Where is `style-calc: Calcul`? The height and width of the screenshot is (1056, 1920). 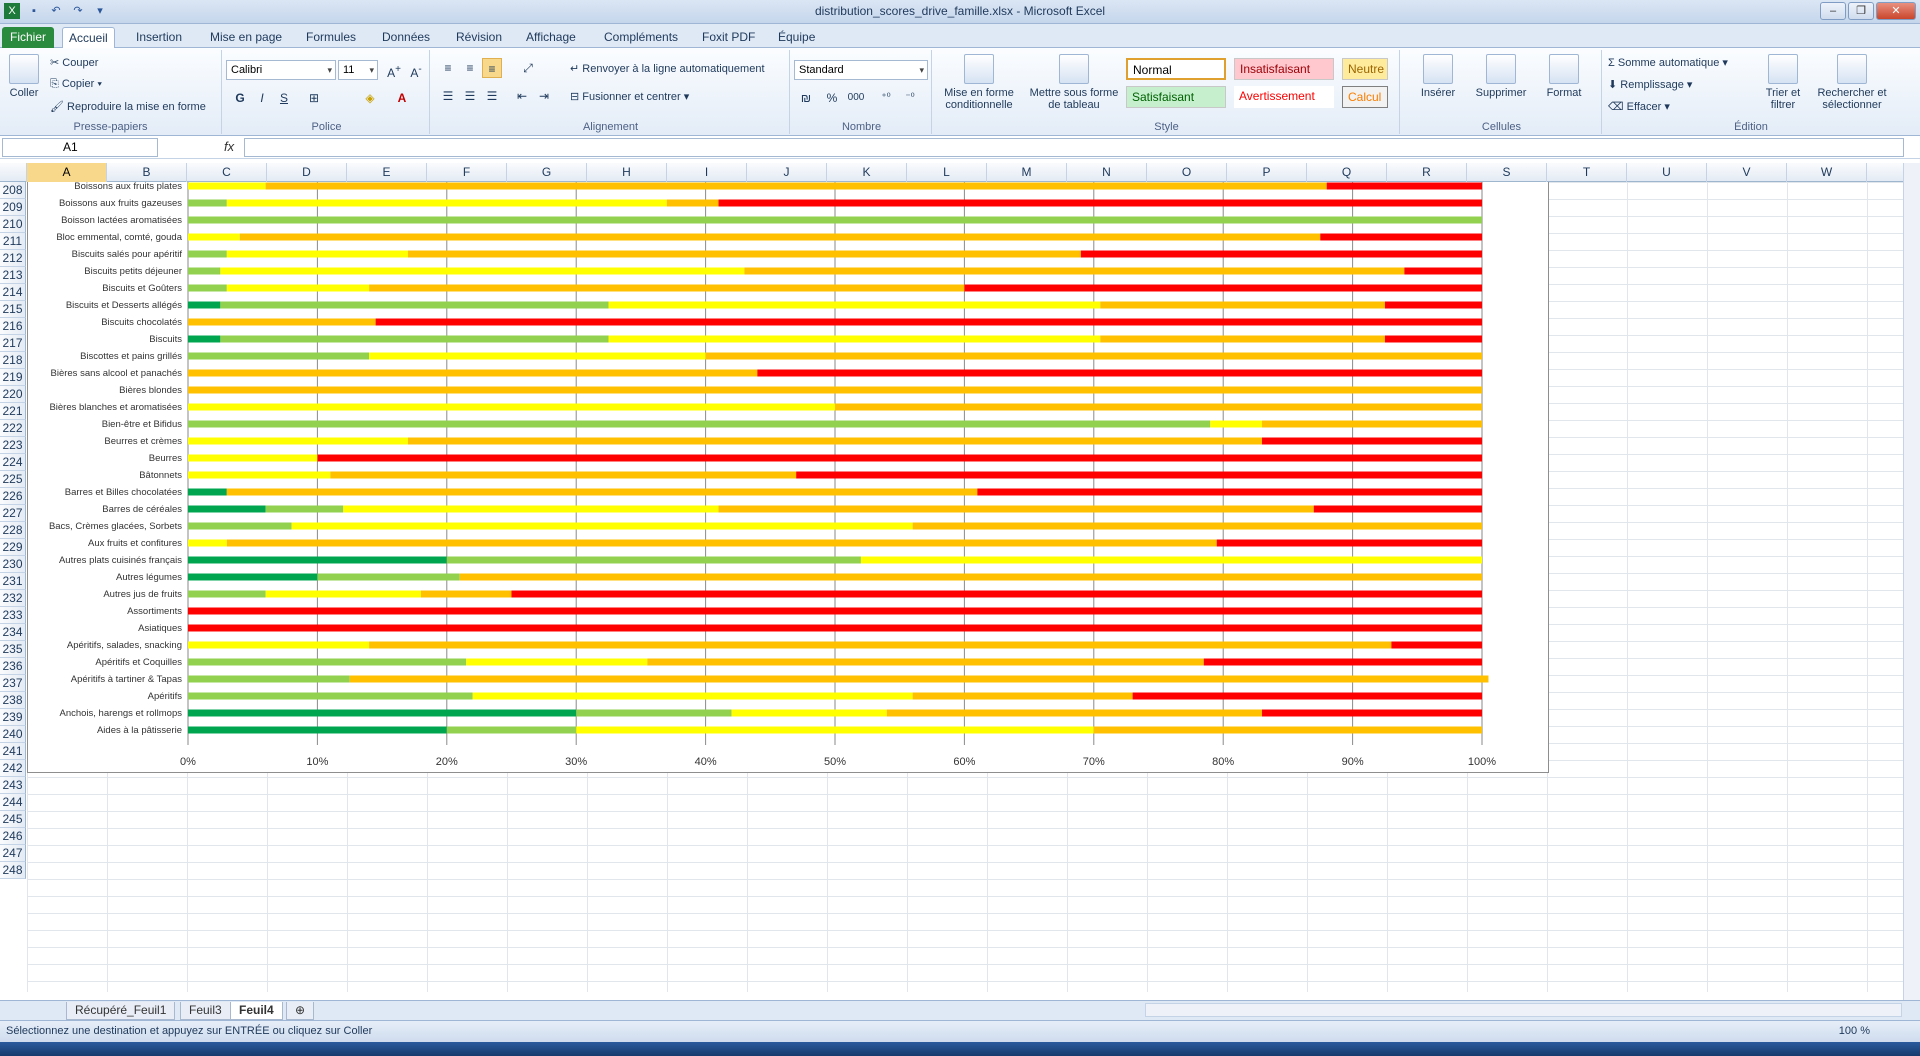 style-calc: Calcul is located at coordinates (1365, 97).